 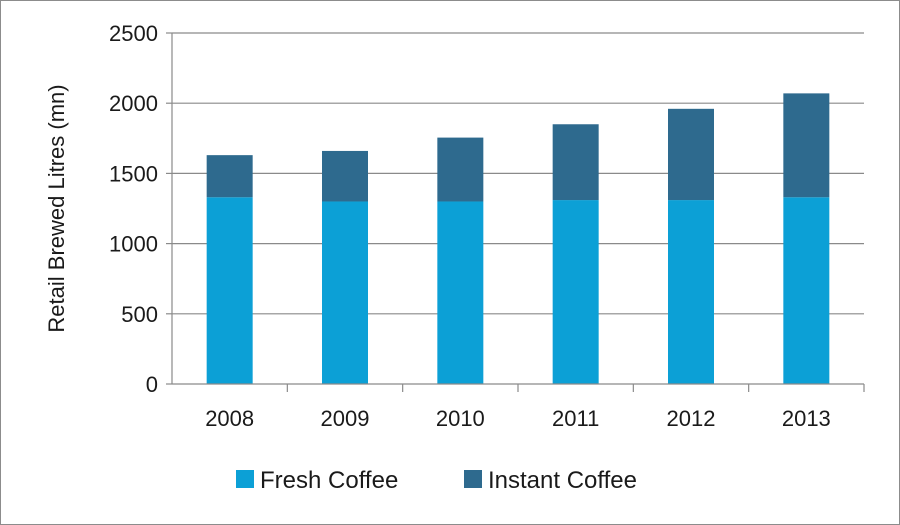 What do you see at coordinates (562, 480) in the screenshot?
I see `legend-label-instant-coffee: Instant Coffee` at bounding box center [562, 480].